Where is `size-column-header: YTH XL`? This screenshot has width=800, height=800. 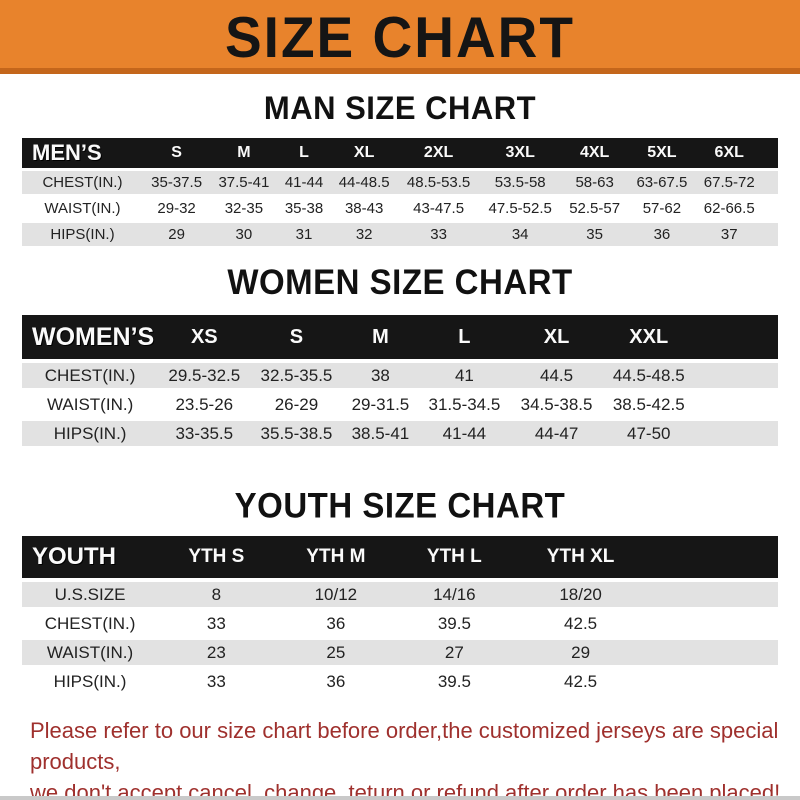 size-column-header: YTH XL is located at coordinates (580, 557).